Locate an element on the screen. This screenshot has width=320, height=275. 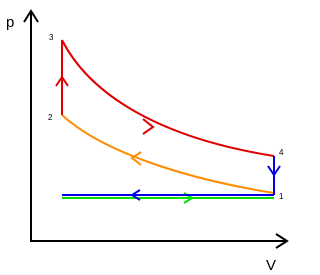
y-arrow is located at coordinates (31, 16).